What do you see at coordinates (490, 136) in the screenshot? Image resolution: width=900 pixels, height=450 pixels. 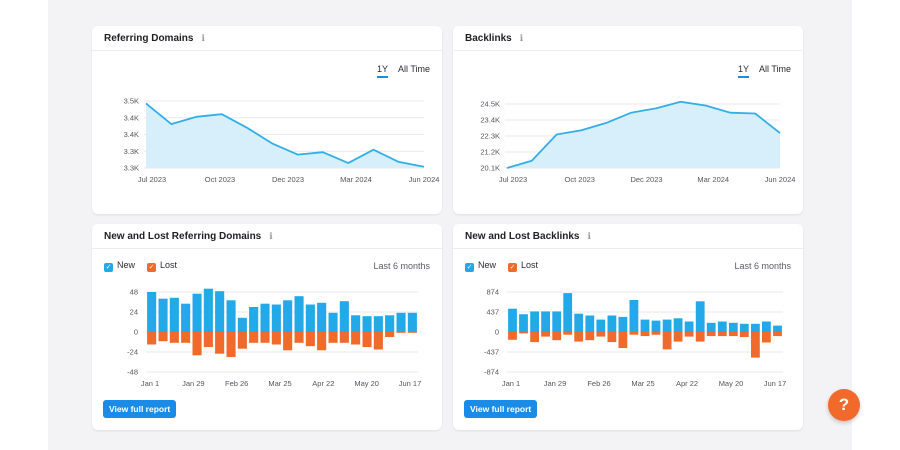 I see `y-tick-label: 22.3K` at bounding box center [490, 136].